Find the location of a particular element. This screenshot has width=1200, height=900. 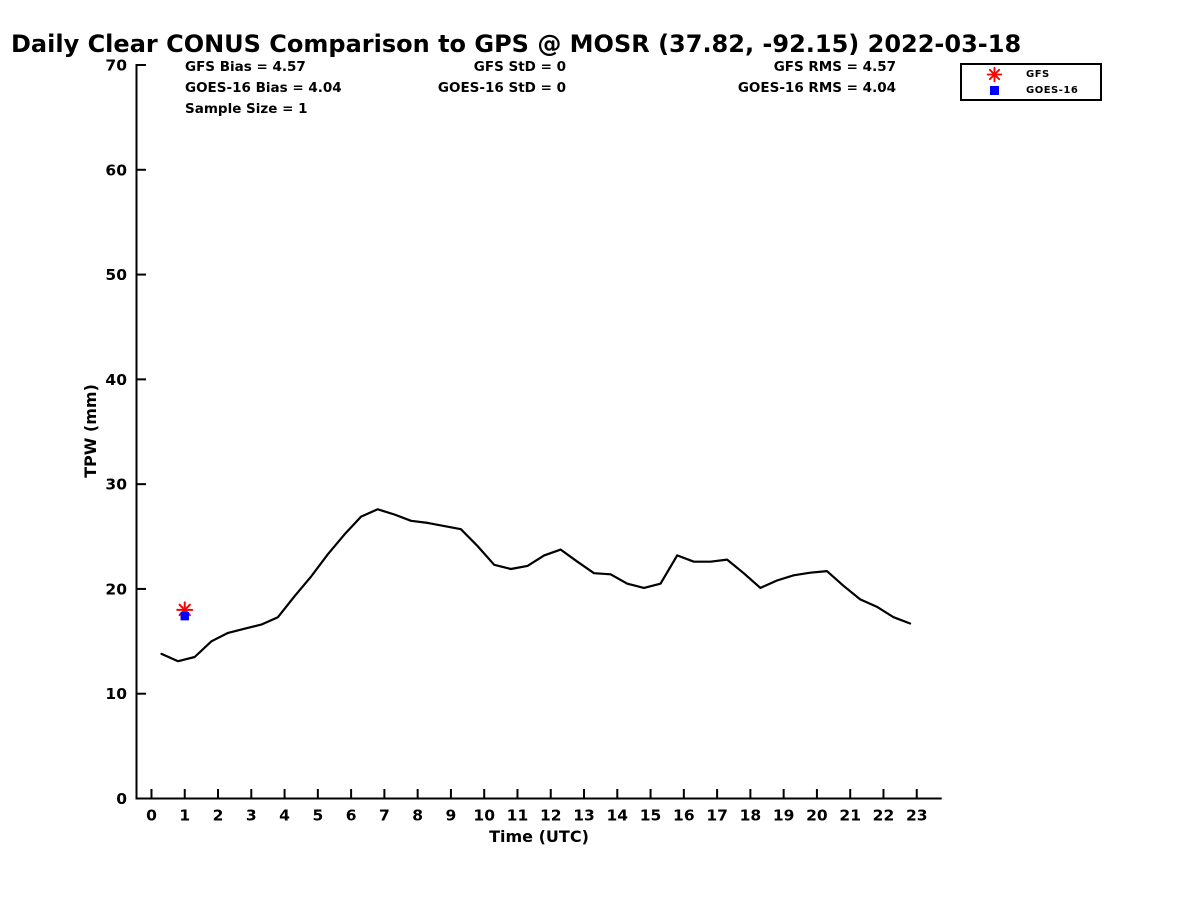

y-tick-label: 0 is located at coordinates (121, 799).